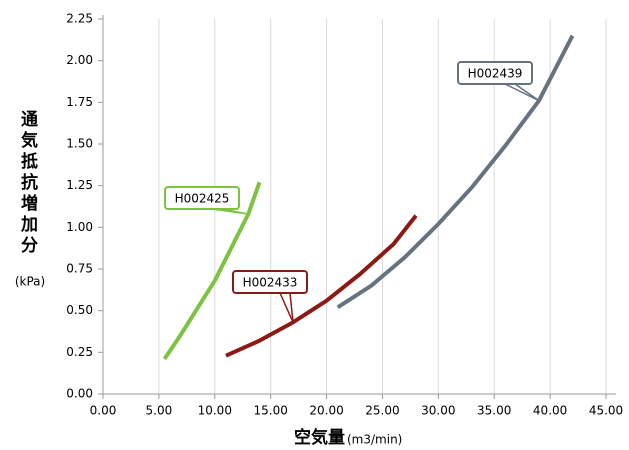 This screenshot has width=629, height=450. I want to click on y-tick-label: 1.25, so click(79, 185).